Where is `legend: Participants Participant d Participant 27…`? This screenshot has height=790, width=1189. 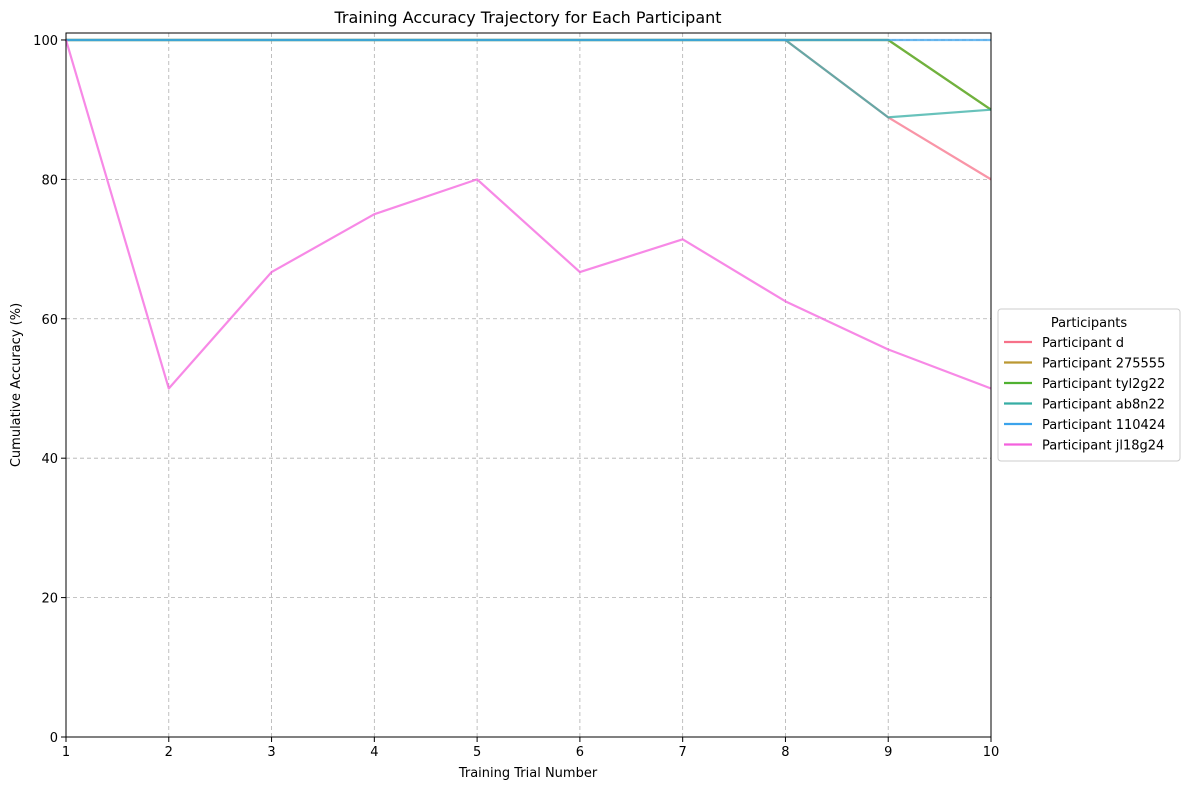
legend: Participants Participant d Participant 27… is located at coordinates (1089, 385).